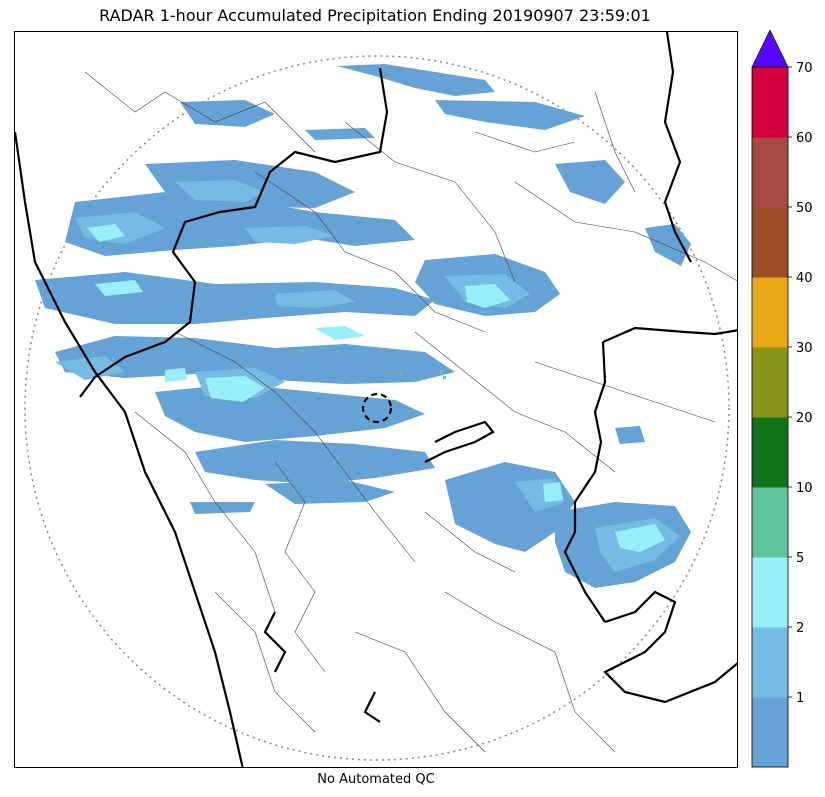 This screenshot has width=825, height=797. What do you see at coordinates (800, 558) in the screenshot?
I see `colorbar-tick-label: 5` at bounding box center [800, 558].